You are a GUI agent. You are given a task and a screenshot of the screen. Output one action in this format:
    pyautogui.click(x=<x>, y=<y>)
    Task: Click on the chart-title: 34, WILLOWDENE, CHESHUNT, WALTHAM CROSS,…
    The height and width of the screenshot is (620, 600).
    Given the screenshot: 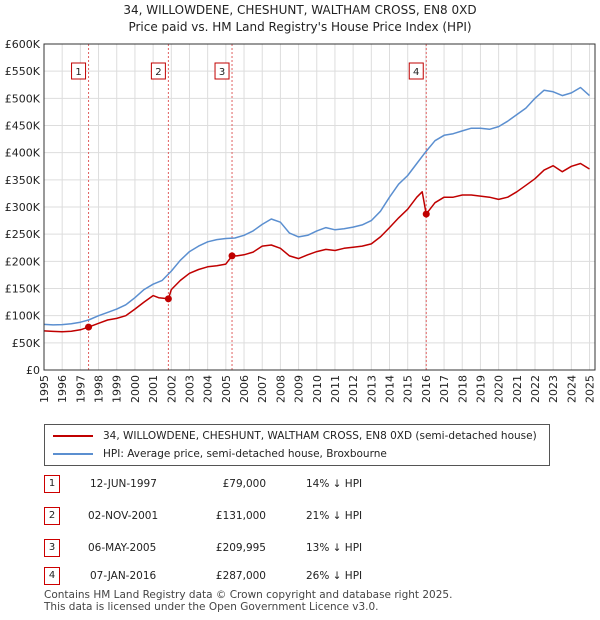 What is the action you would take?
    pyautogui.click(x=300, y=10)
    